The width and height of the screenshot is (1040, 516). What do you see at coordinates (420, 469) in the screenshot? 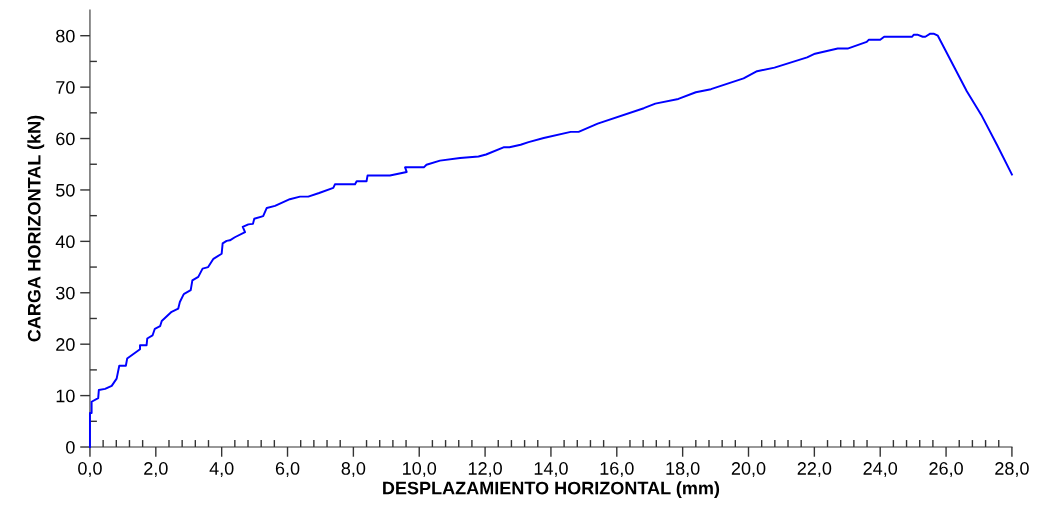
I see `x-tick-label: 10,0` at bounding box center [420, 469].